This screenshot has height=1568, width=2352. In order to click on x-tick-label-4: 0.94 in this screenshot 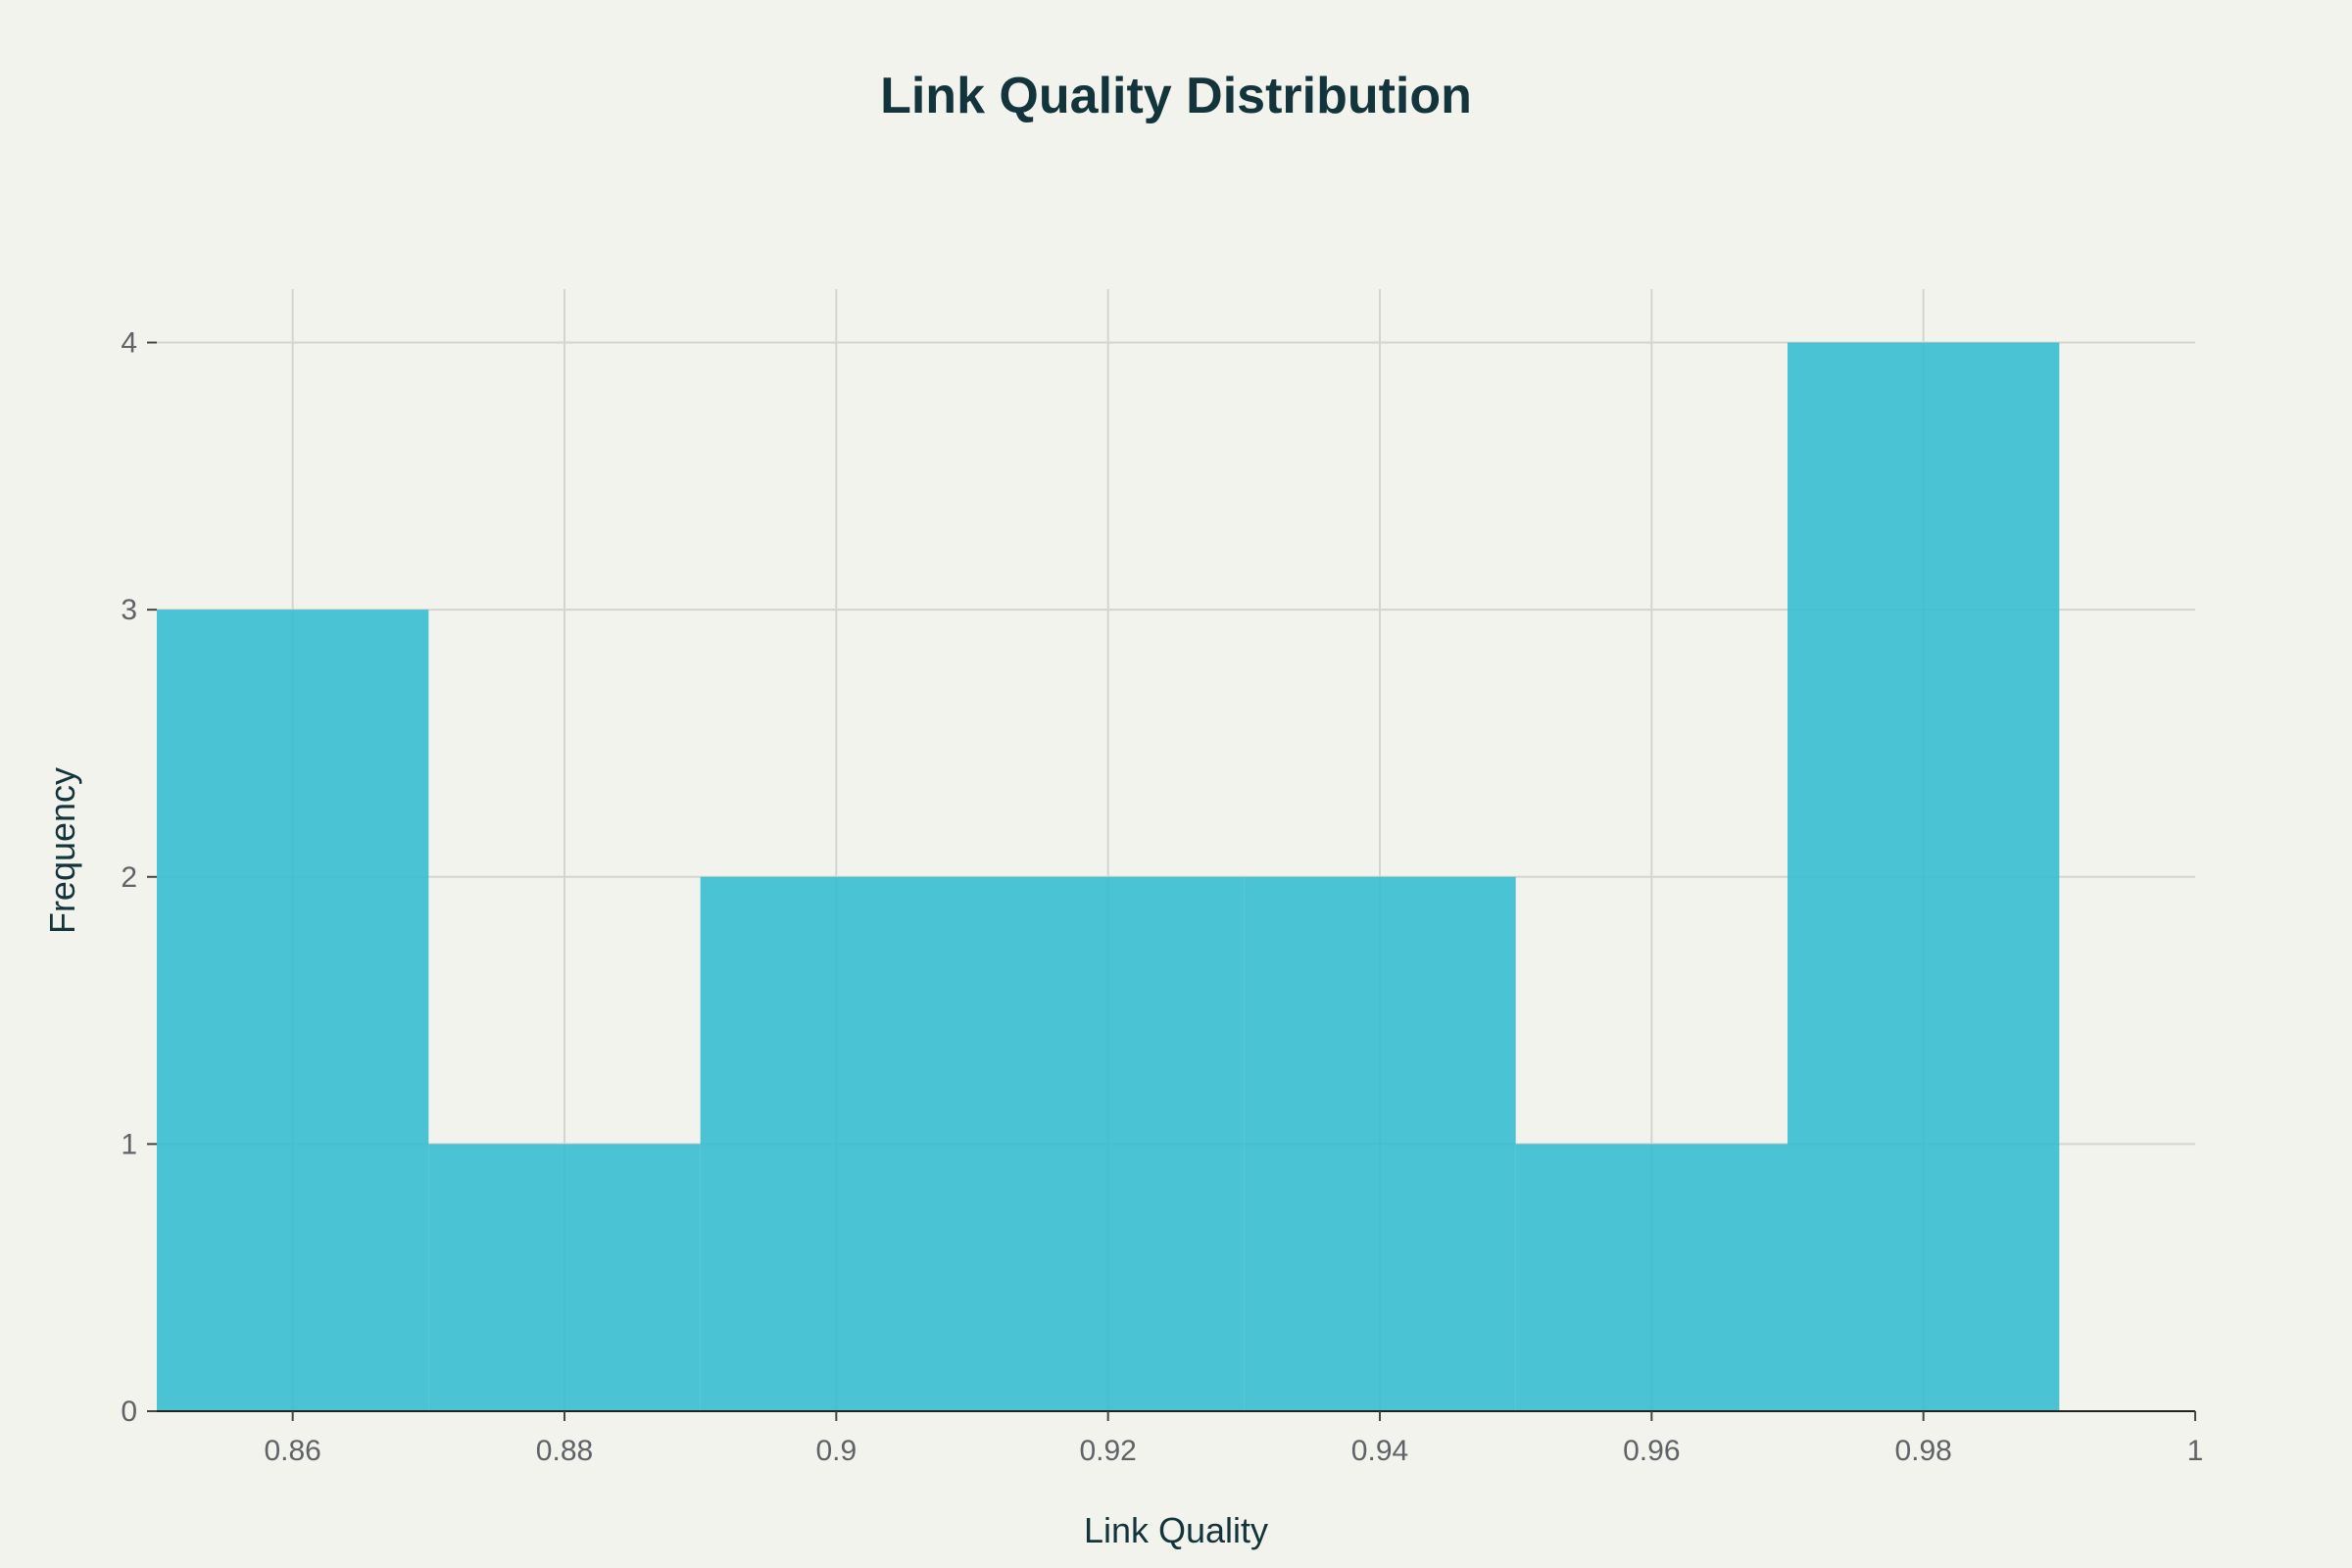, I will do `click(1379, 1451)`.